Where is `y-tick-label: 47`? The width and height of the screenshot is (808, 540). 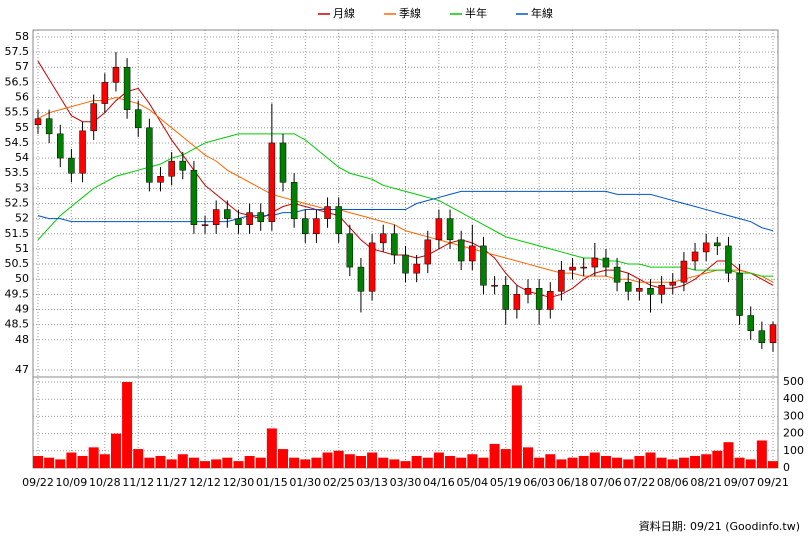
y-tick-label: 47 is located at coordinates (22, 369).